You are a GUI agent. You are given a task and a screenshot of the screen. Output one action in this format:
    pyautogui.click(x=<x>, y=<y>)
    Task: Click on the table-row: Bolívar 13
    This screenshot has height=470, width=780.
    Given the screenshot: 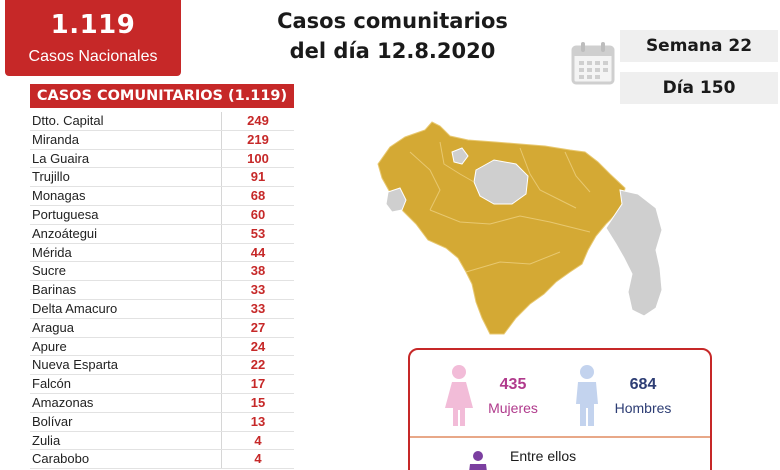 What is the action you would take?
    pyautogui.click(x=162, y=422)
    